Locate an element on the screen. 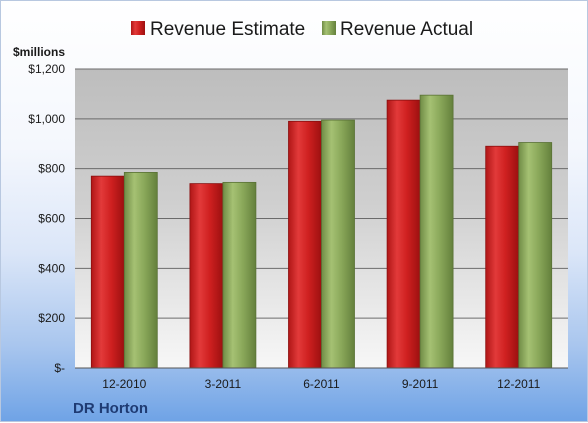  y-tick-label: $1,000 is located at coordinates (46, 119).